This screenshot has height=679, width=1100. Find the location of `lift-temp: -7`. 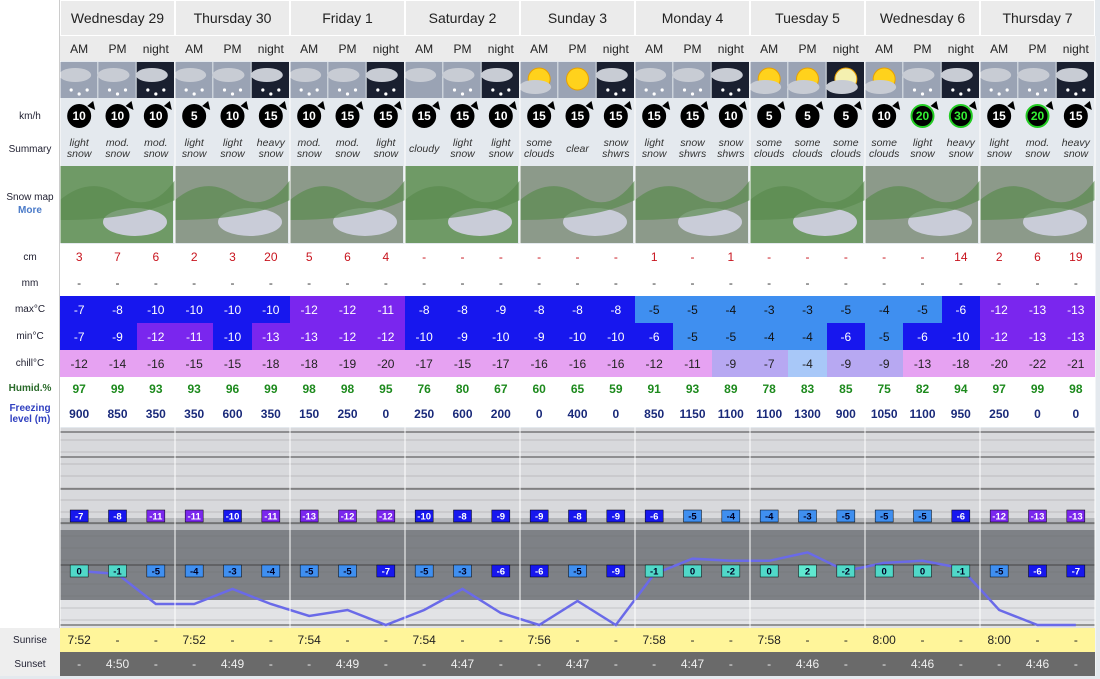

lift-temp: -7 is located at coordinates (79, 517).